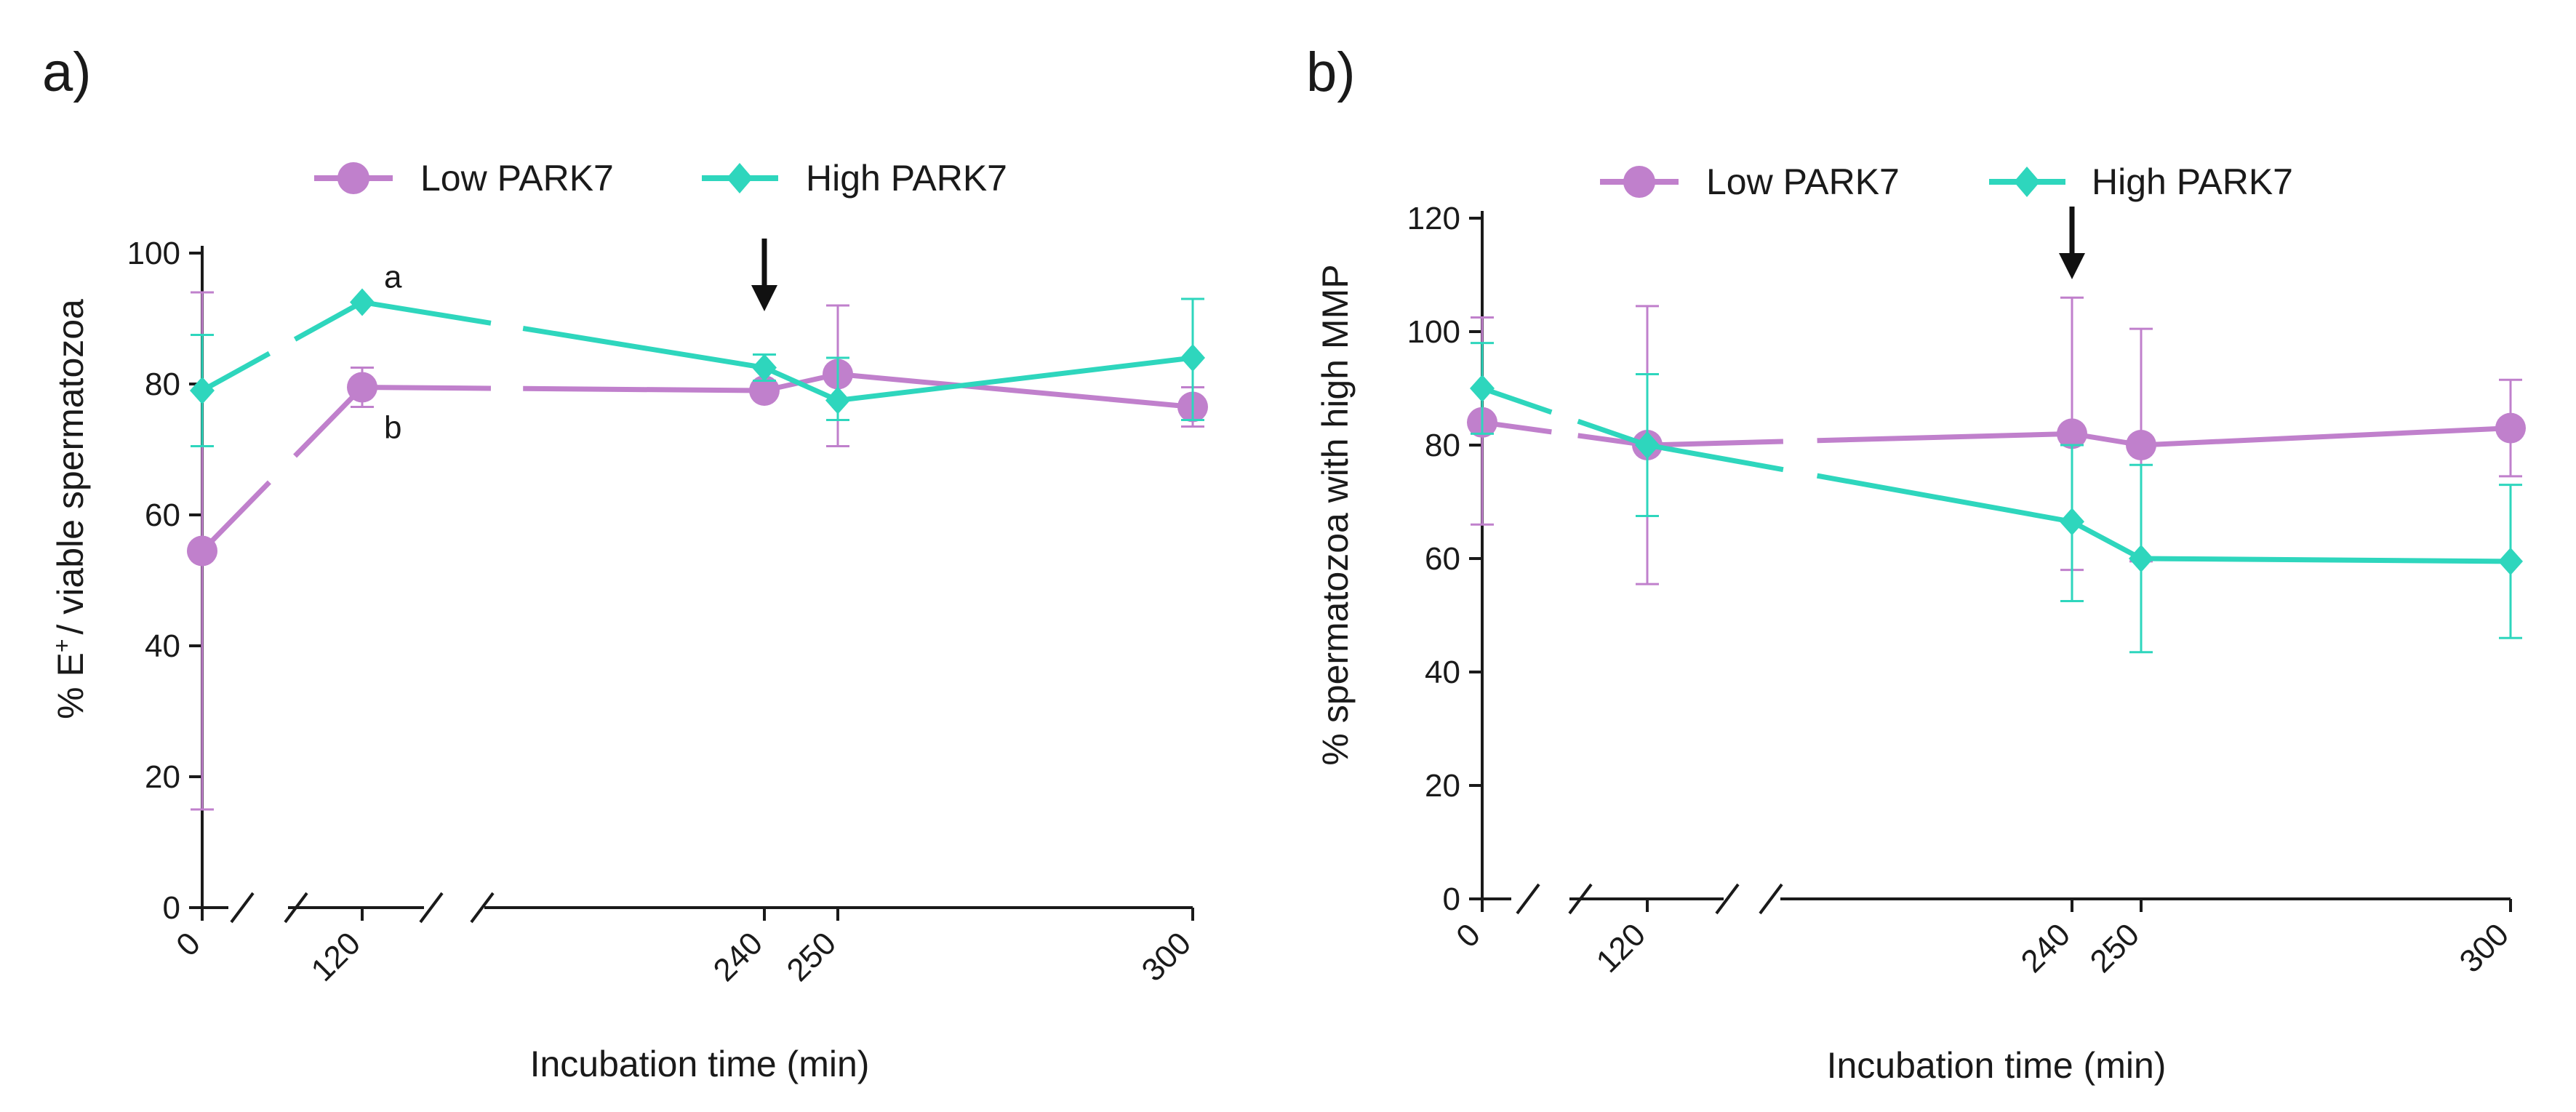 This screenshot has width=2576, height=1112. Describe the element at coordinates (700, 1064) in the screenshot. I see `panel-a-x-axis-title: Incubation time (min)` at that location.